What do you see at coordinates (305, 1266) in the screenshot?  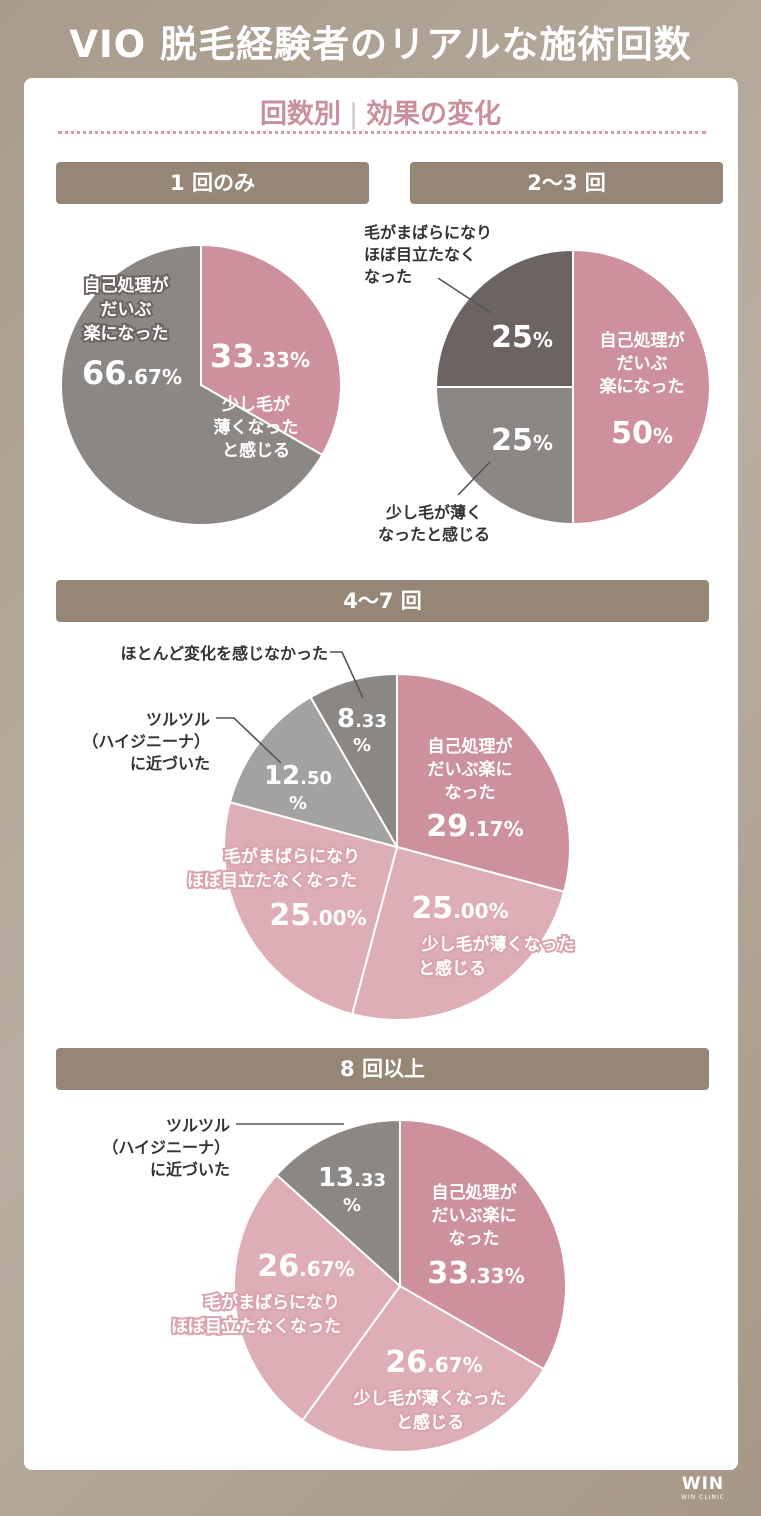 I see `c4-pct-c: 26.67%` at bounding box center [305, 1266].